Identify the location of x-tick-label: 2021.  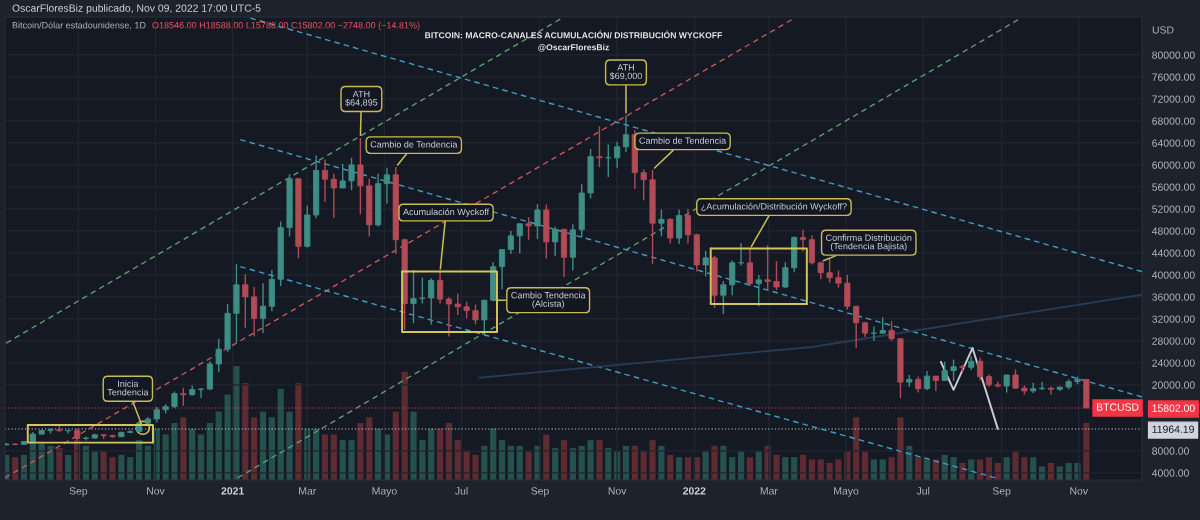
(232, 491).